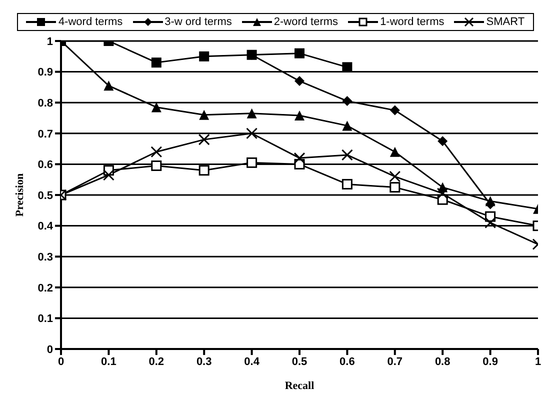 This screenshot has height=402, width=558. What do you see at coordinates (411, 22) in the screenshot?
I see `legend-label: 1-word terms` at bounding box center [411, 22].